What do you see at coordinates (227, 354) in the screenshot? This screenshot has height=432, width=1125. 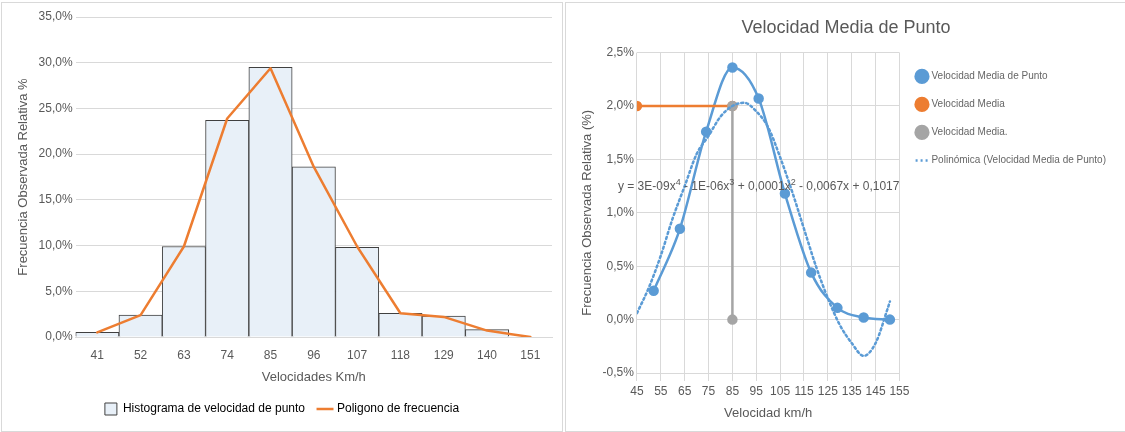 I see `x-tick-label: 74` at bounding box center [227, 354].